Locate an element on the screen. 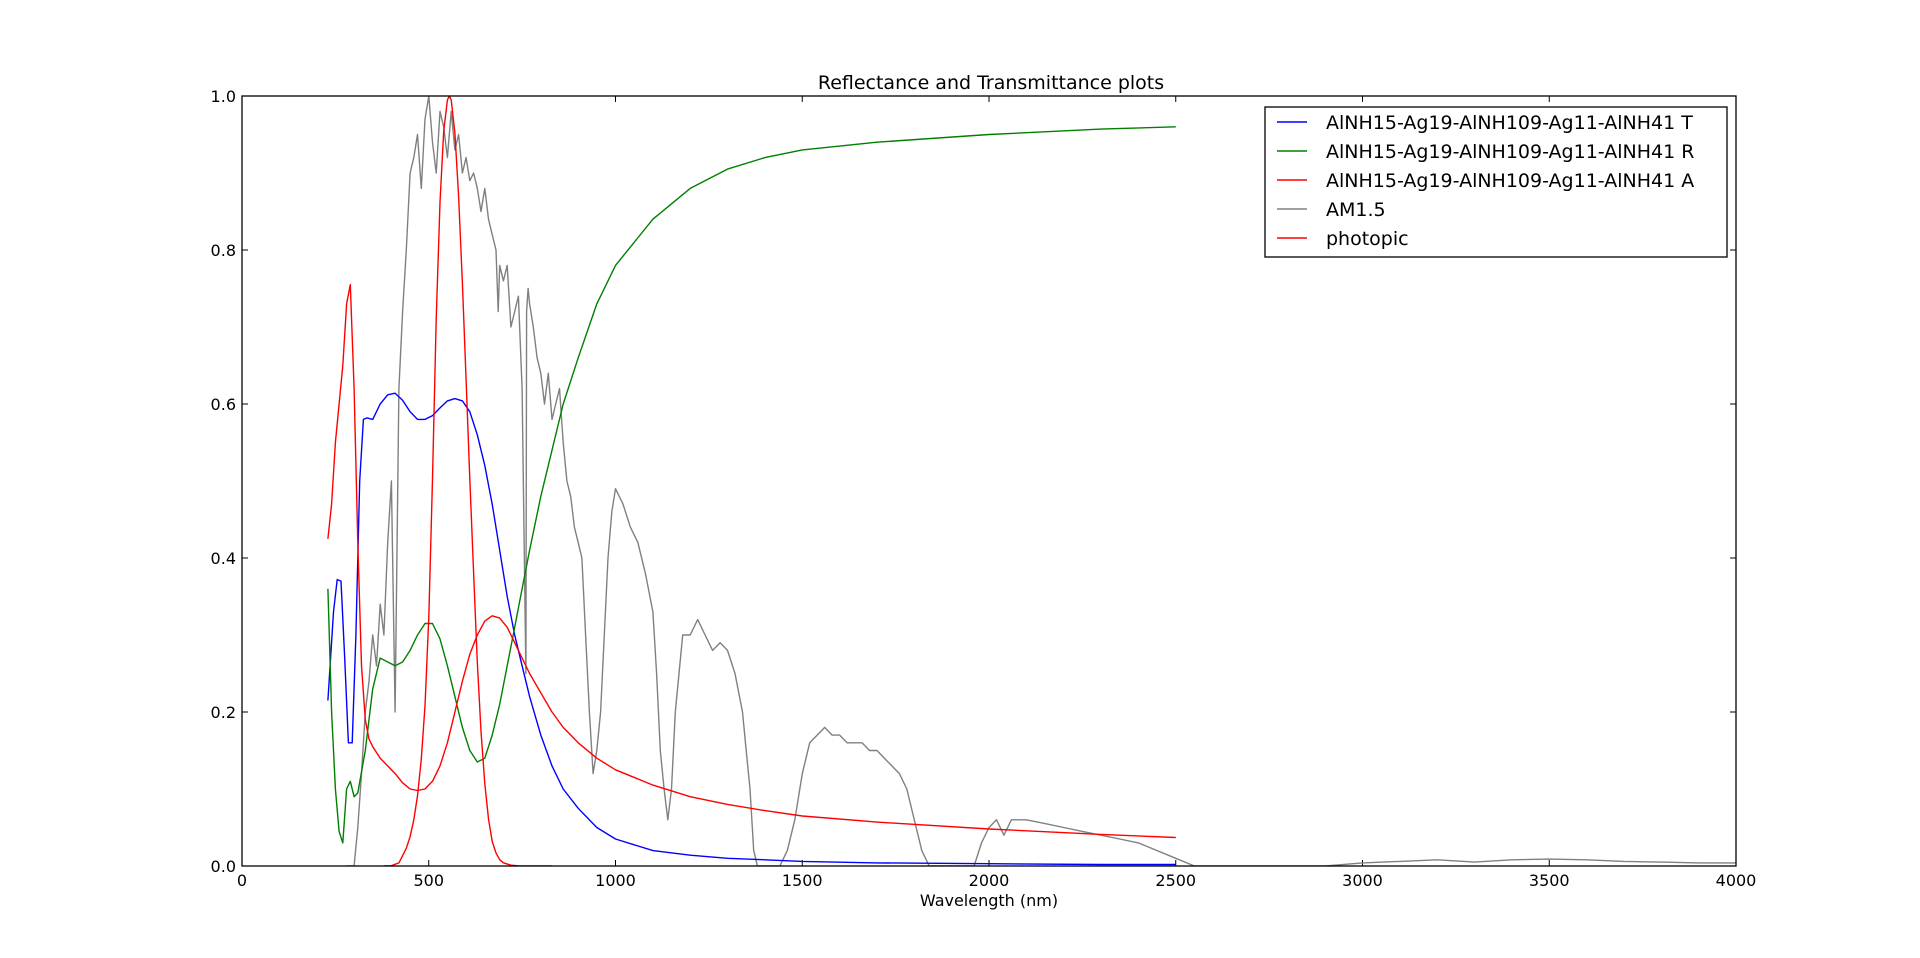 This screenshot has width=1920, height=958. legend-label: AlNH15-Ag19-AlNH109-Ag11-AlNH41 T is located at coordinates (1509, 123).